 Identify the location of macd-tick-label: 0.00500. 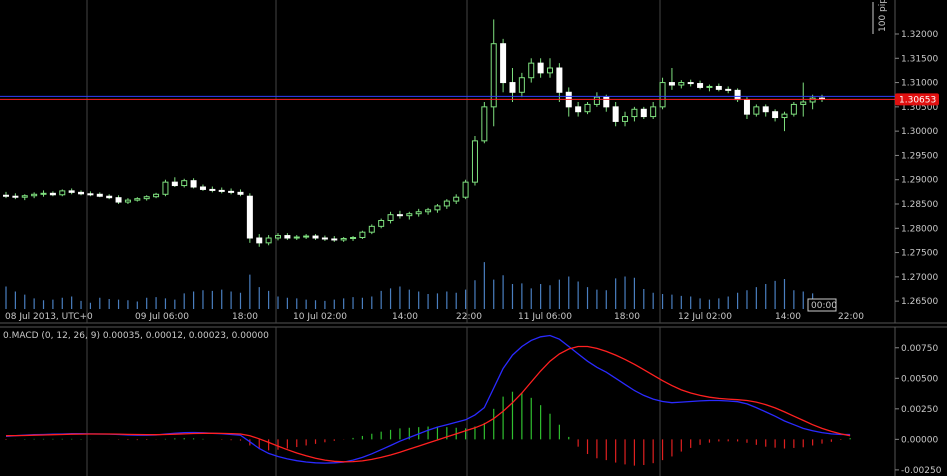
(919, 379).